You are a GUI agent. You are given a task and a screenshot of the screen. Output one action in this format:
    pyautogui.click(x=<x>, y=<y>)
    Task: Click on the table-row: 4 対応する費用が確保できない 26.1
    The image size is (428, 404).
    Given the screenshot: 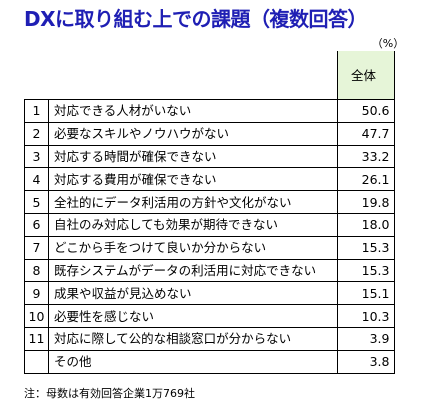 What is the action you would take?
    pyautogui.click(x=209, y=179)
    